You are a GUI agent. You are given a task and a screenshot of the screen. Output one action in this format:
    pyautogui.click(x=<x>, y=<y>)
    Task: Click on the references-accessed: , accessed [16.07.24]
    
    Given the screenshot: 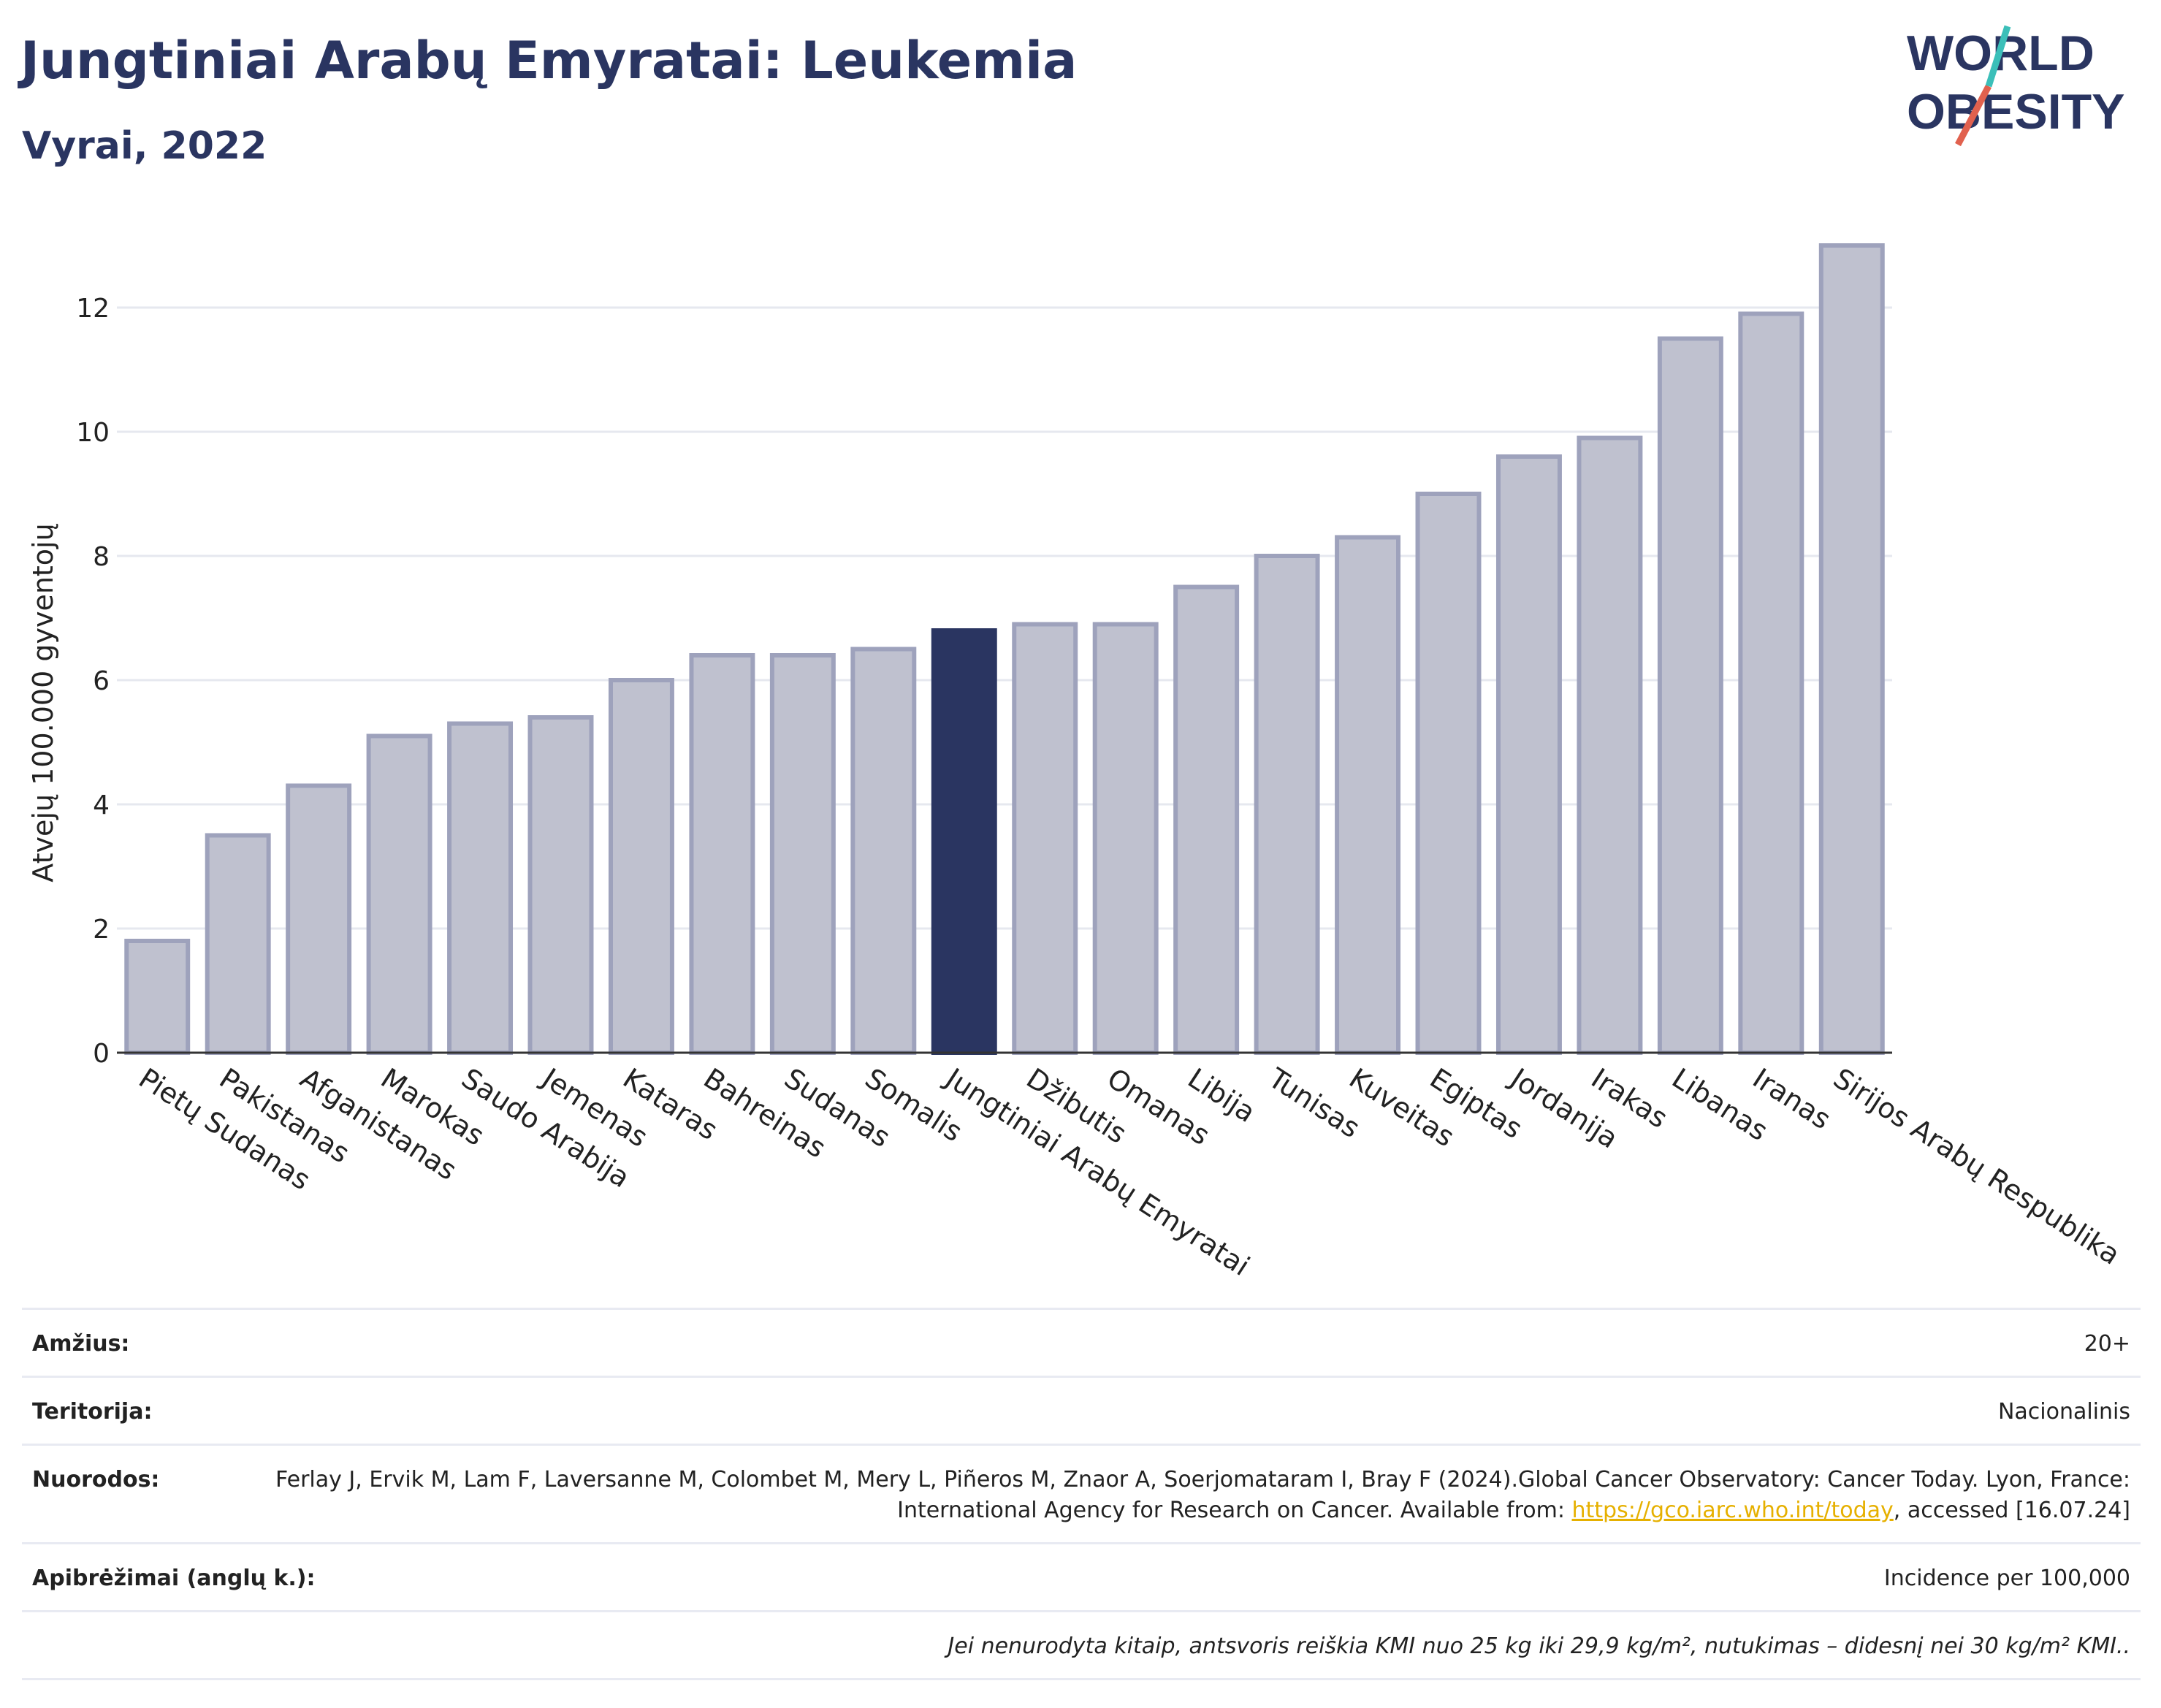 What is the action you would take?
    pyautogui.click(x=2012, y=1511)
    